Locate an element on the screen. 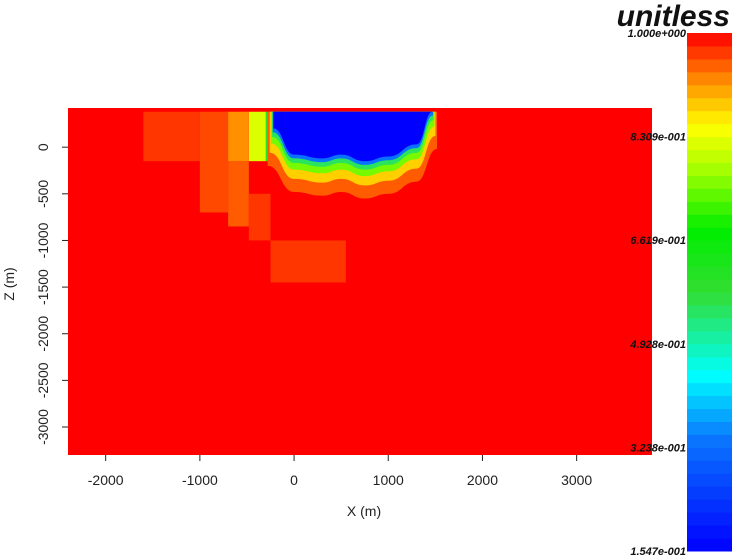  x-tick-label: -2000 is located at coordinates (106, 480).